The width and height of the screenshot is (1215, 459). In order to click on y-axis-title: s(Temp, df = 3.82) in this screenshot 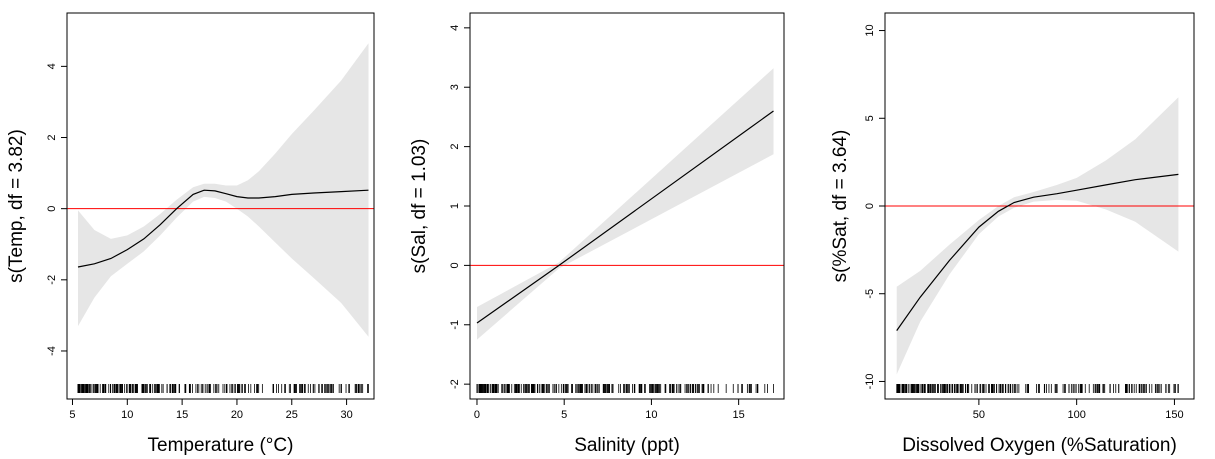, I will do `click(16, 206)`.